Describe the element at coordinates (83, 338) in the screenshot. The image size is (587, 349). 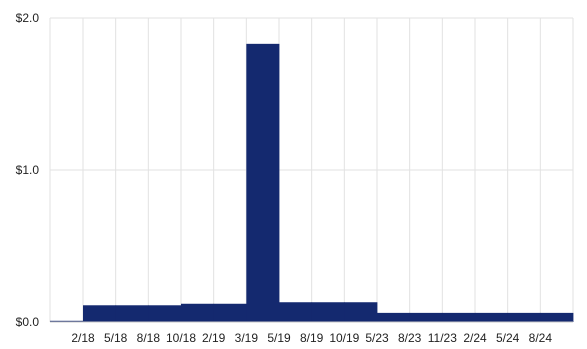
I see `x-tick-label: 2/18` at that location.